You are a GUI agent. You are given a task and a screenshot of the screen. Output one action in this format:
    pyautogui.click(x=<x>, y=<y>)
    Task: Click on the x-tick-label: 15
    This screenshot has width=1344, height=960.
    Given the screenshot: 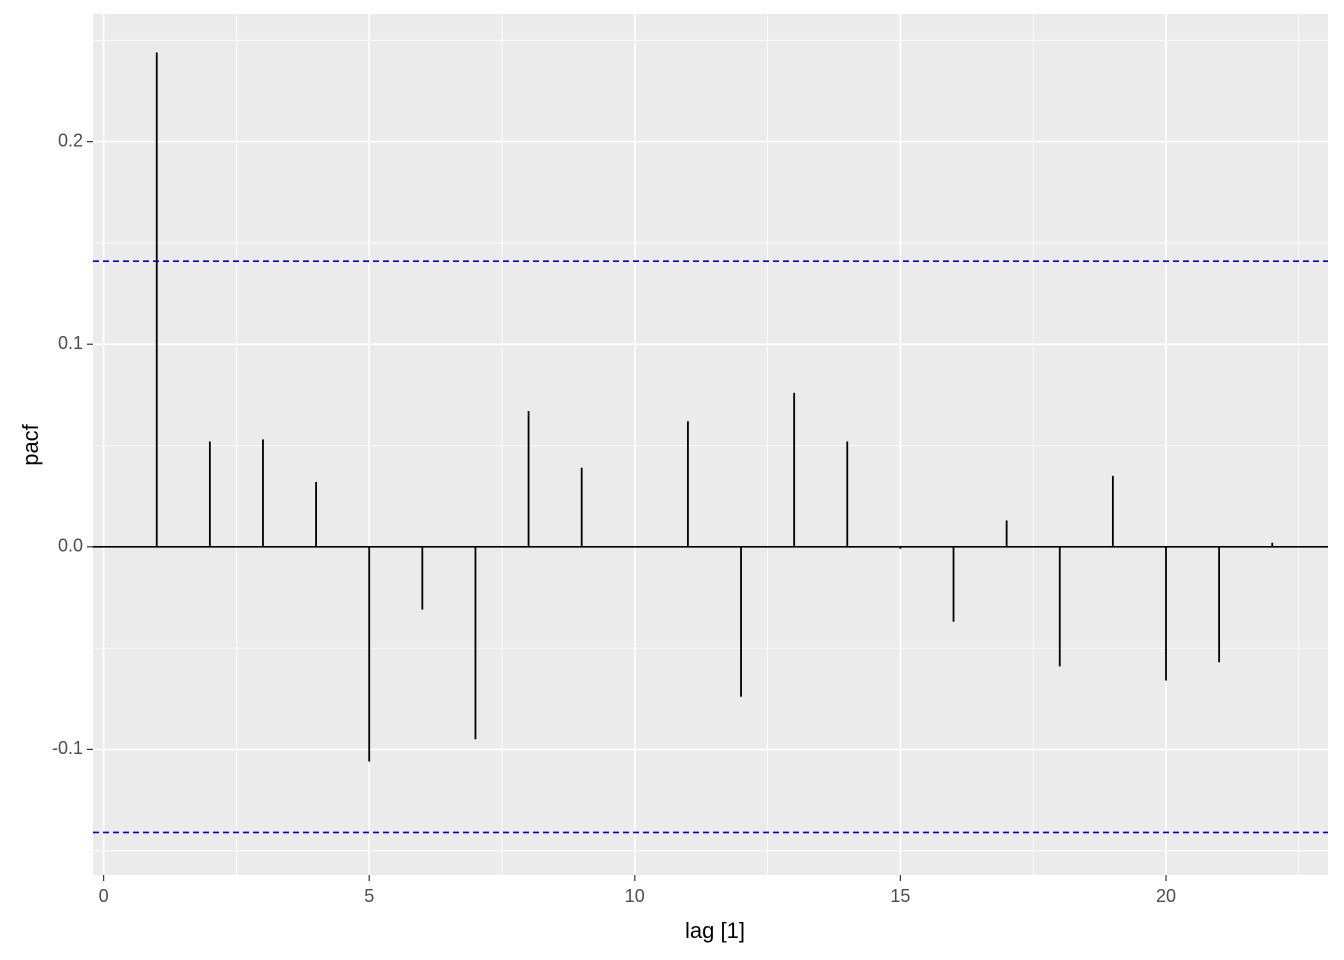 What is the action you would take?
    pyautogui.click(x=900, y=896)
    